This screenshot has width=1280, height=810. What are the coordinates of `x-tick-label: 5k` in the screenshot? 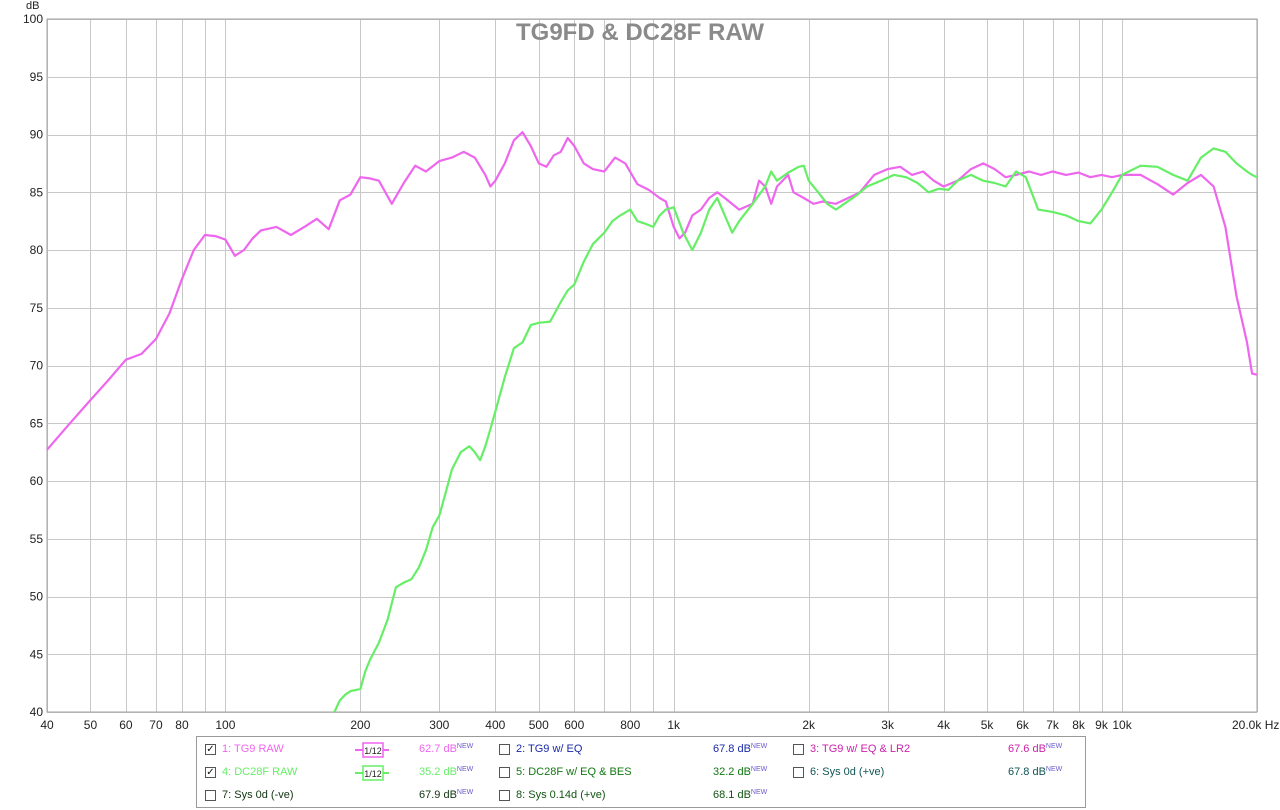 It's located at (988, 725).